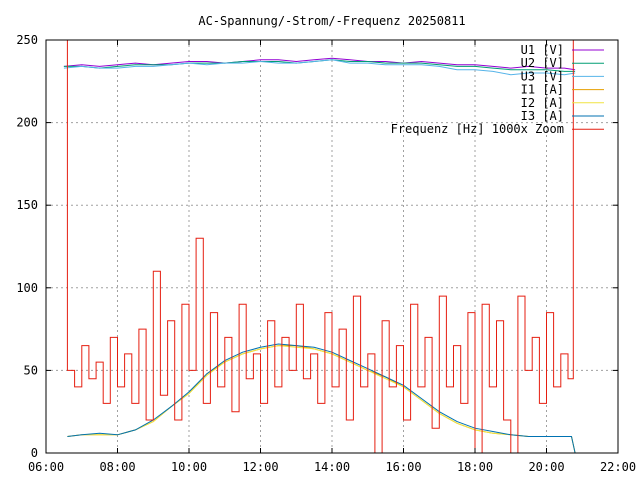  What do you see at coordinates (319, 67) in the screenshot?
I see `series-line-u3-v` at bounding box center [319, 67].